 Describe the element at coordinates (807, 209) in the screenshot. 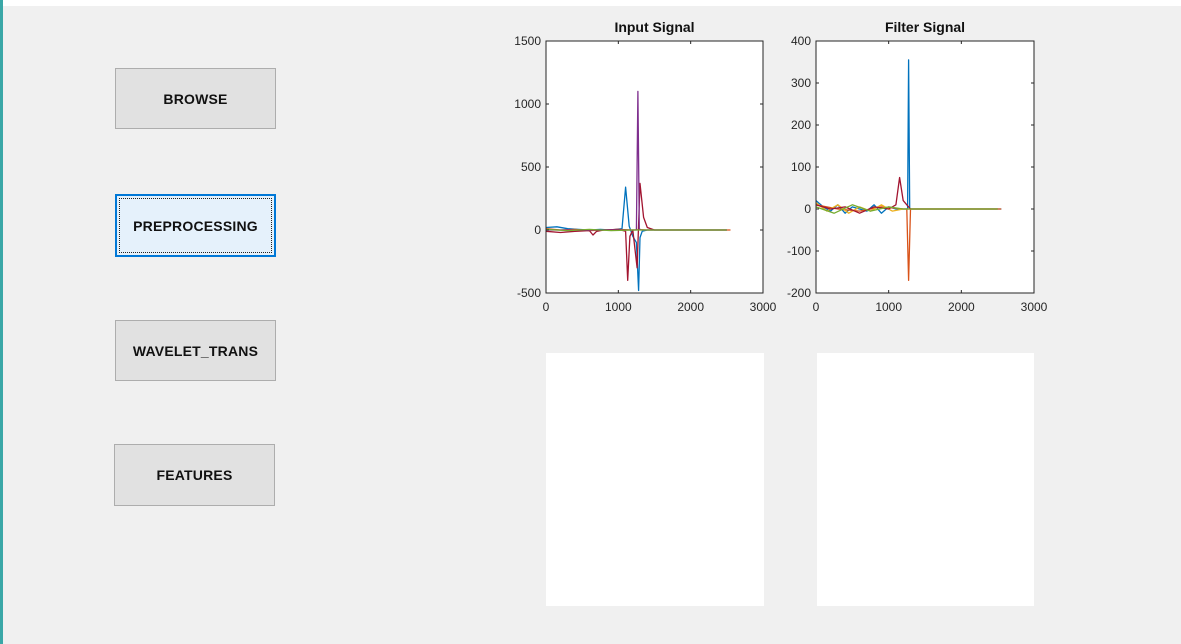

I see `filter-y-tick-label: 0` at that location.